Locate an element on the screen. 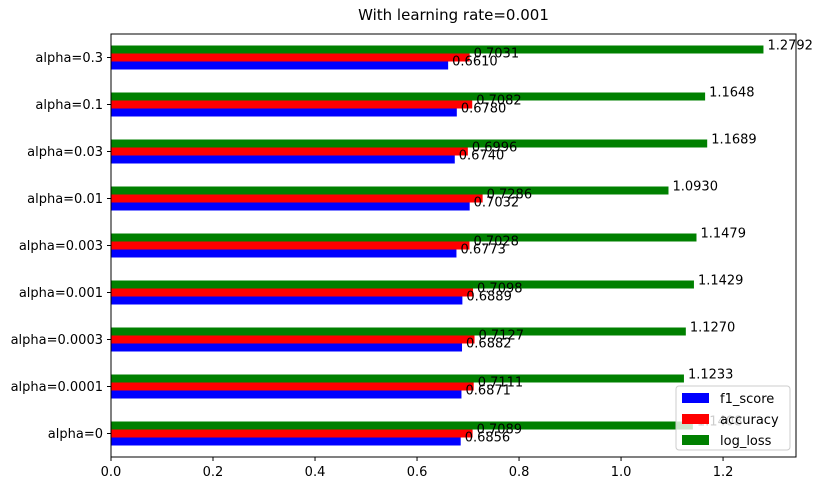  legend-swatch-log_loss is located at coordinates (695, 440).